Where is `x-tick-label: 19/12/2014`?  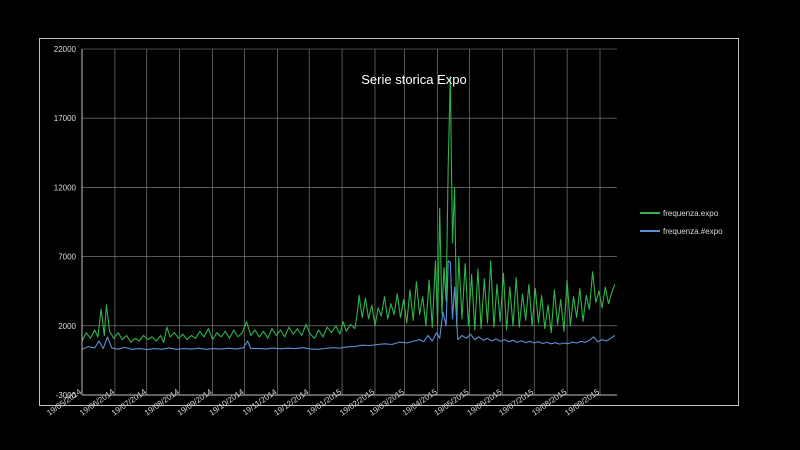
x-tick-label: 19/12/2014 is located at coordinates (291, 402).